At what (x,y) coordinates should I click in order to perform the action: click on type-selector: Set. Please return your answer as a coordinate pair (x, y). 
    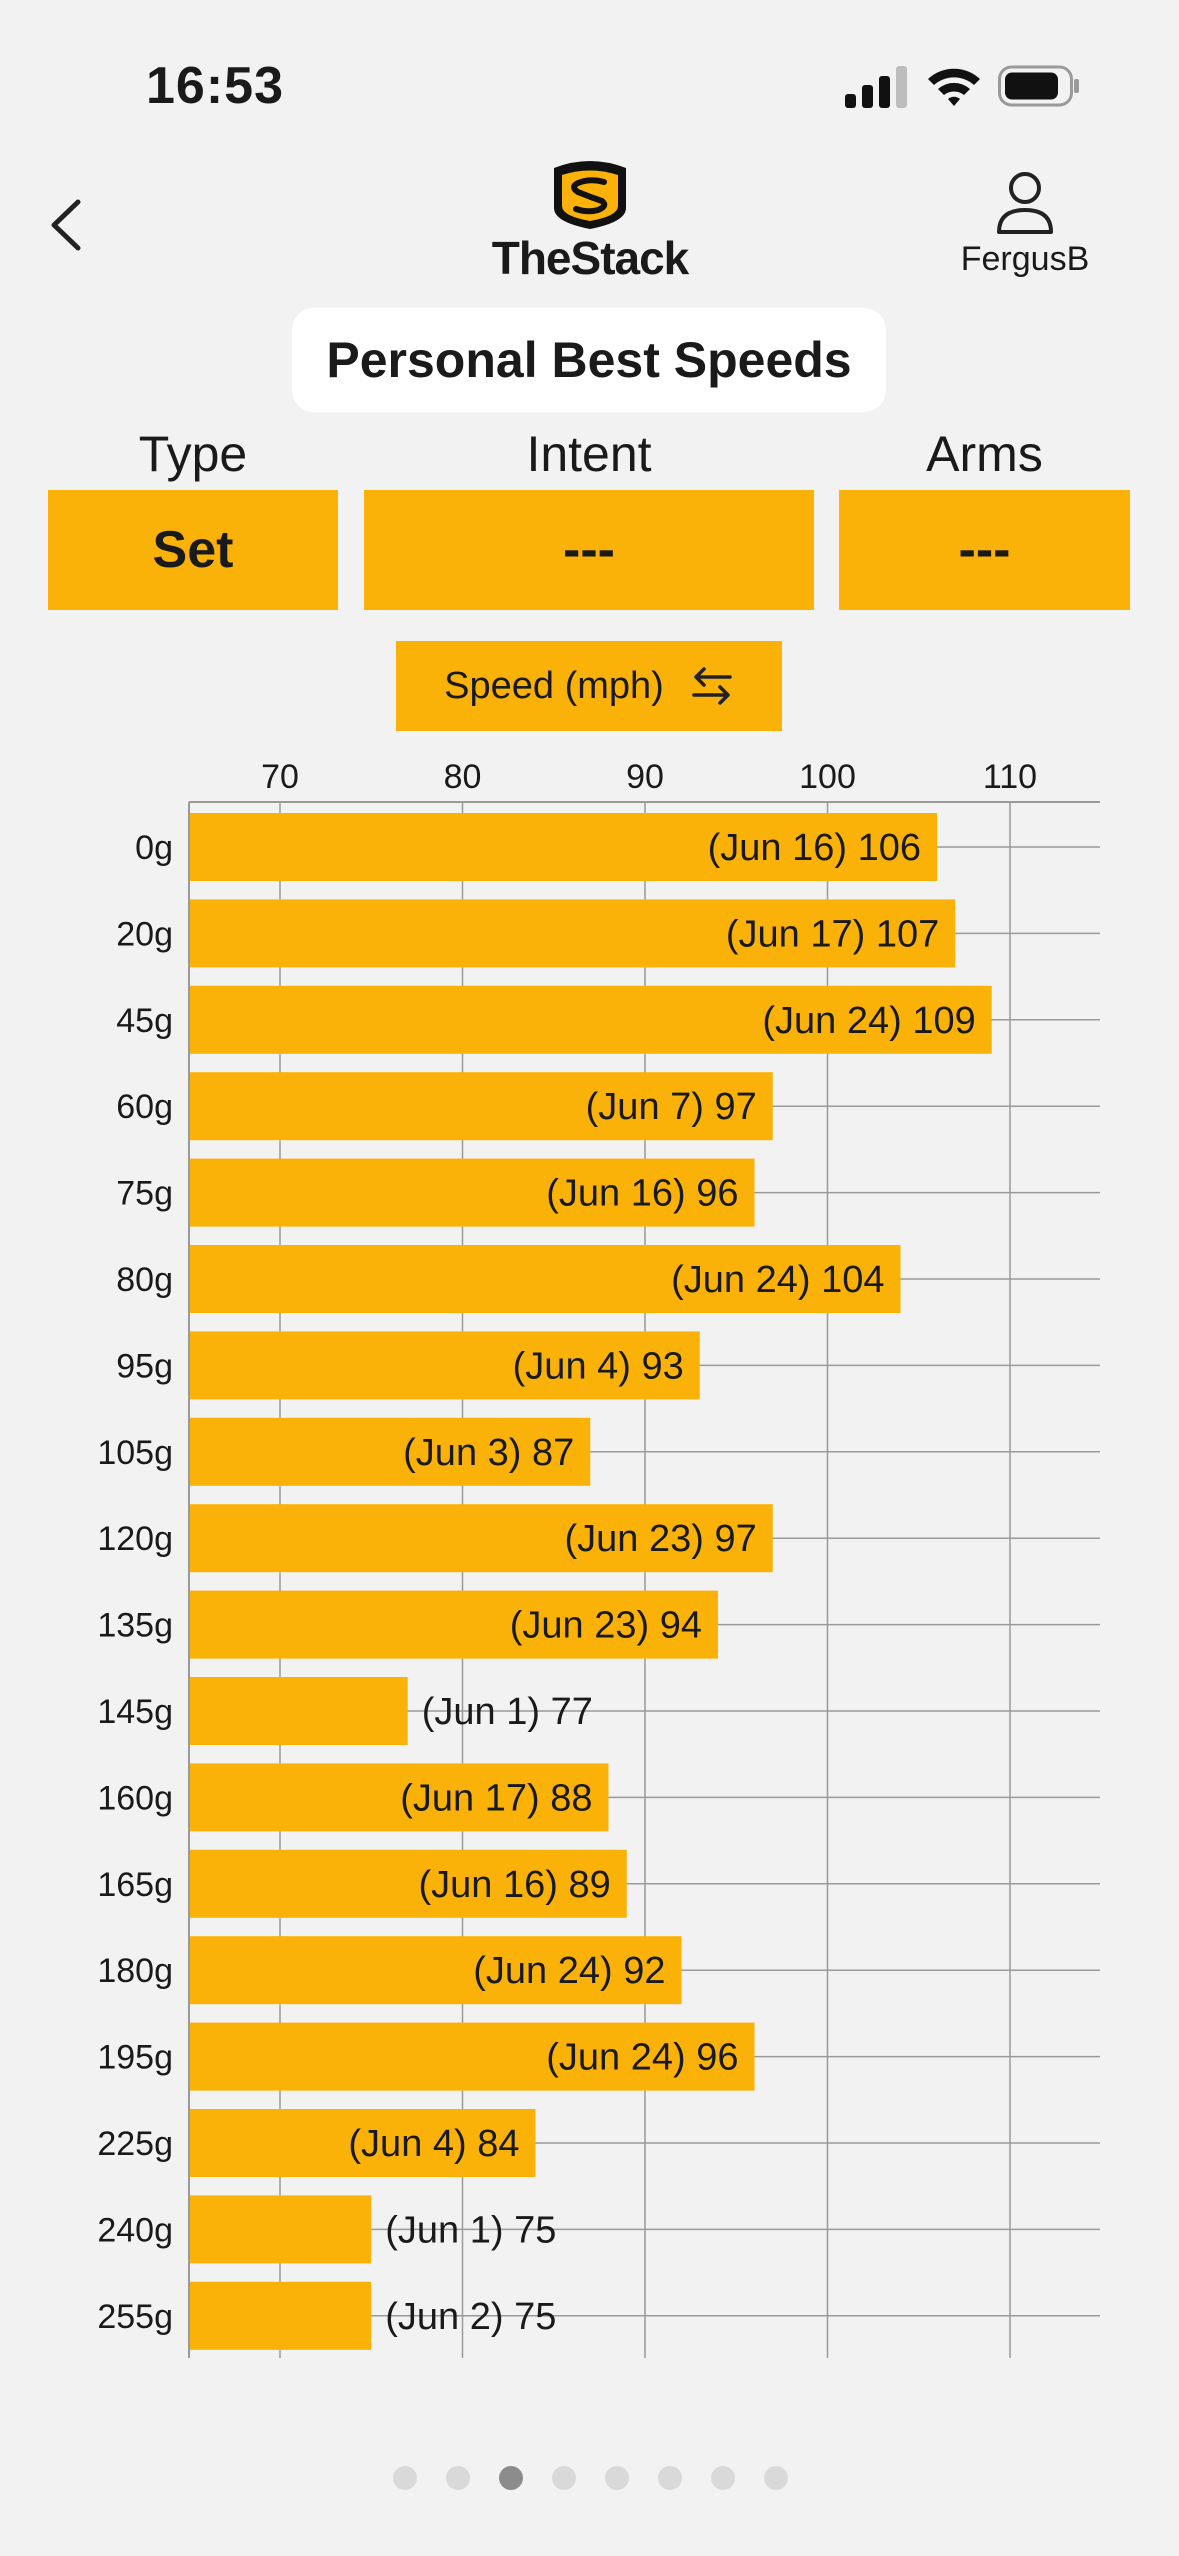
    Looking at the image, I should click on (193, 550).